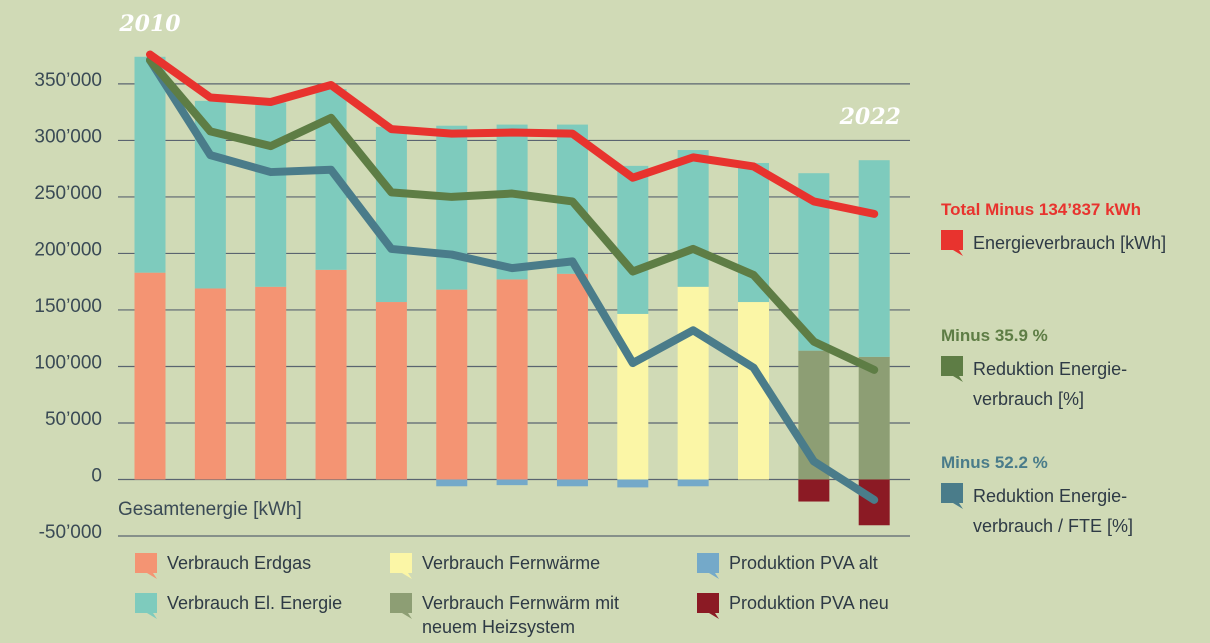 The width and height of the screenshot is (1210, 643). Describe the element at coordinates (239, 563) in the screenshot. I see `legend-label: Verbrauch Erdgas` at that location.